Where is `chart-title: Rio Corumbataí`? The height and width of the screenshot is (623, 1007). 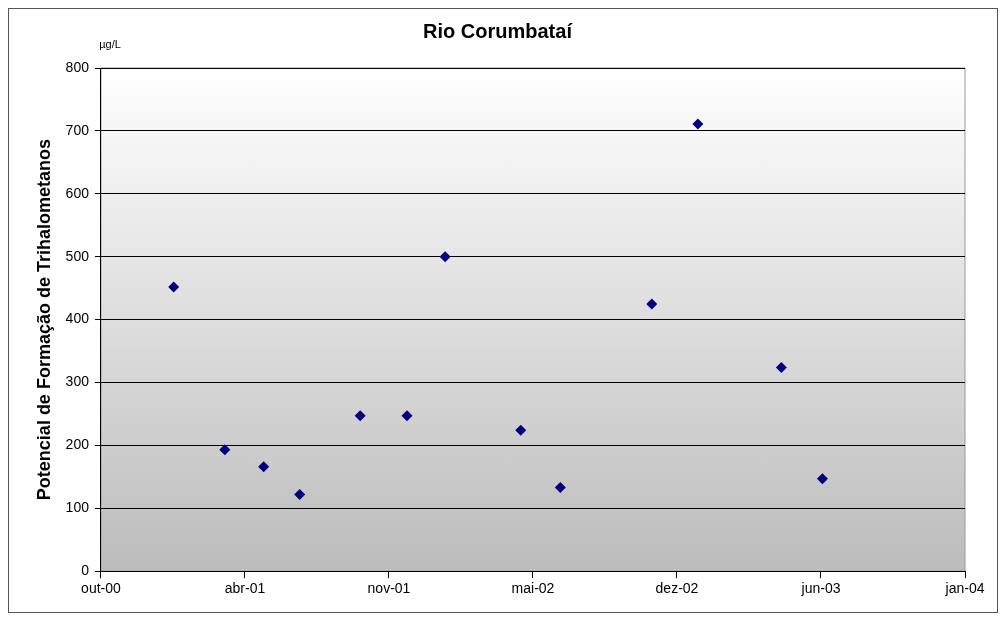 chart-title: Rio Corumbataí is located at coordinates (498, 30).